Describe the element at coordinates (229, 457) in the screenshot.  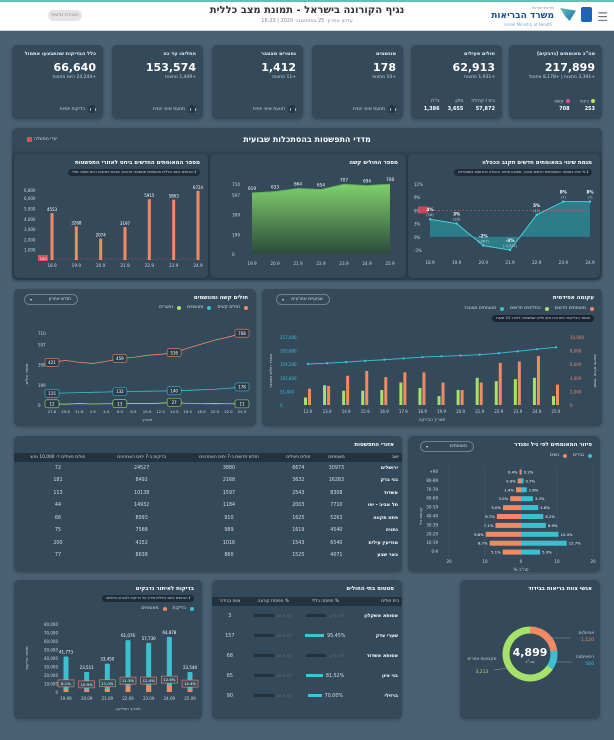
I see `column-header: חולים חדשים ב-7 ימים האחרונים` at that location.